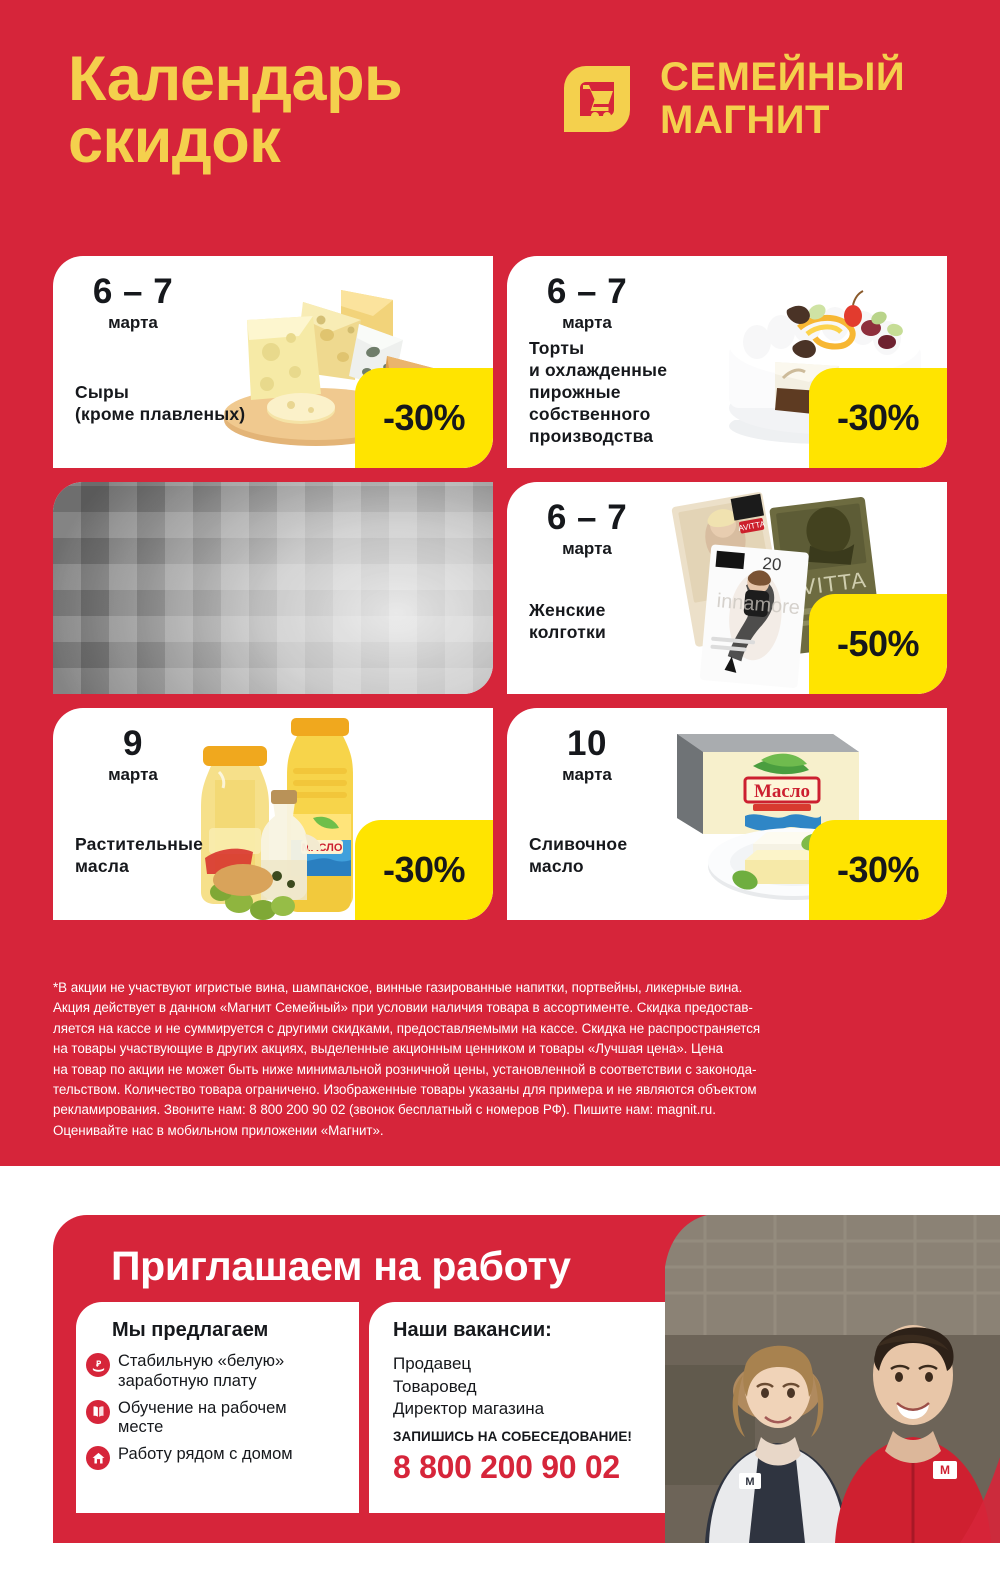  What do you see at coordinates (98, 1411) in the screenshot?
I see `open-book-icon` at bounding box center [98, 1411].